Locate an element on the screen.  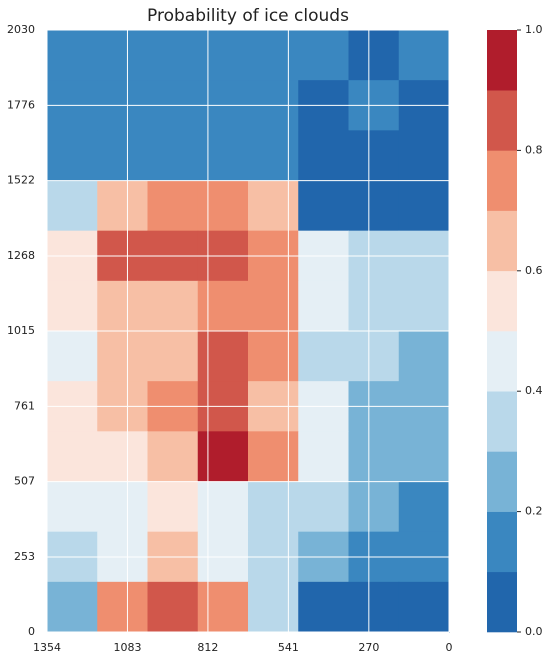
colorbar-tick-label: 0.6 is located at coordinates (534, 270).